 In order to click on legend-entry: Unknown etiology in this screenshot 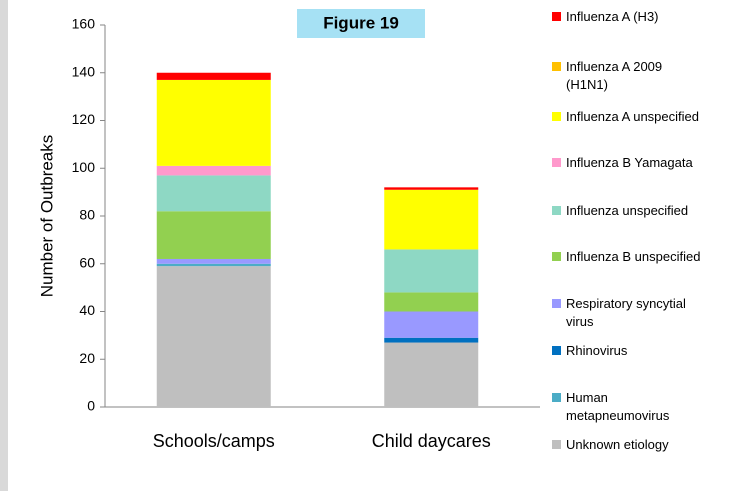, I will do `click(642, 445)`.